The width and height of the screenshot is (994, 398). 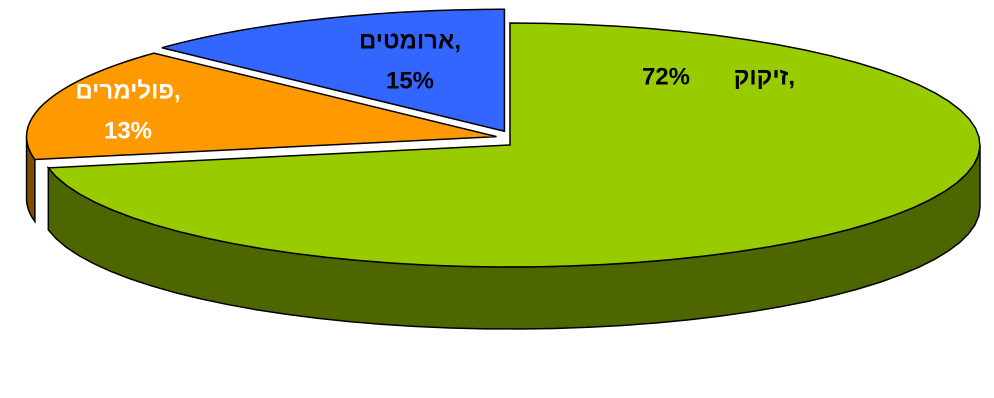 I want to click on value-label: 13%, so click(x=128, y=130).